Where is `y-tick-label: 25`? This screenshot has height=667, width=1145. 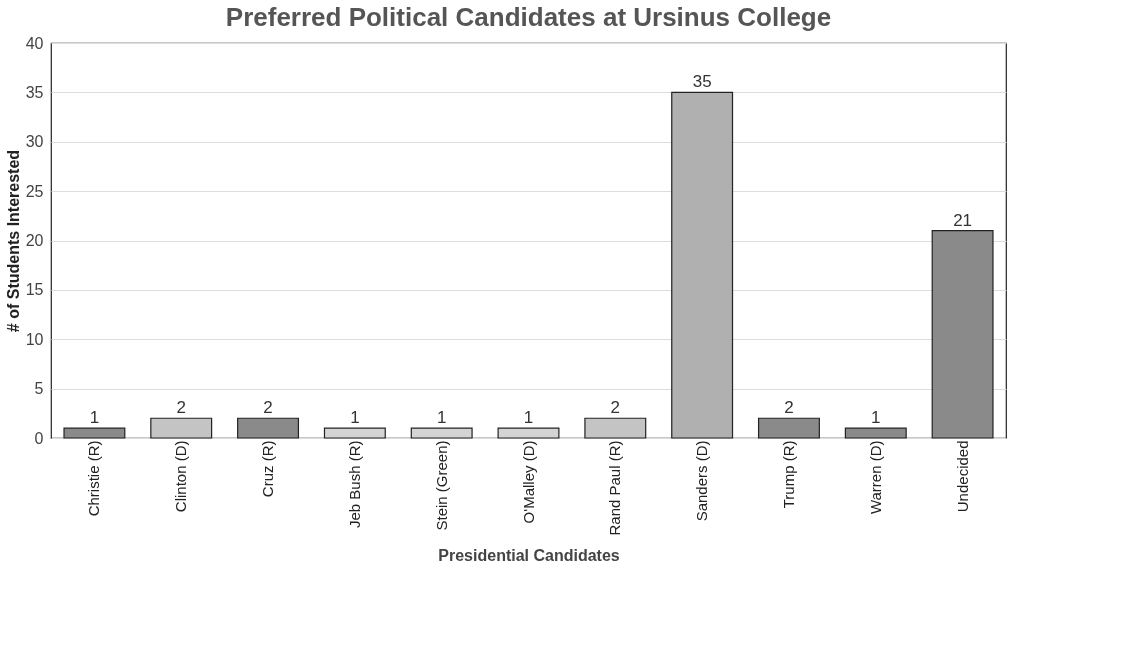
y-tick-label: 25 is located at coordinates (34, 191).